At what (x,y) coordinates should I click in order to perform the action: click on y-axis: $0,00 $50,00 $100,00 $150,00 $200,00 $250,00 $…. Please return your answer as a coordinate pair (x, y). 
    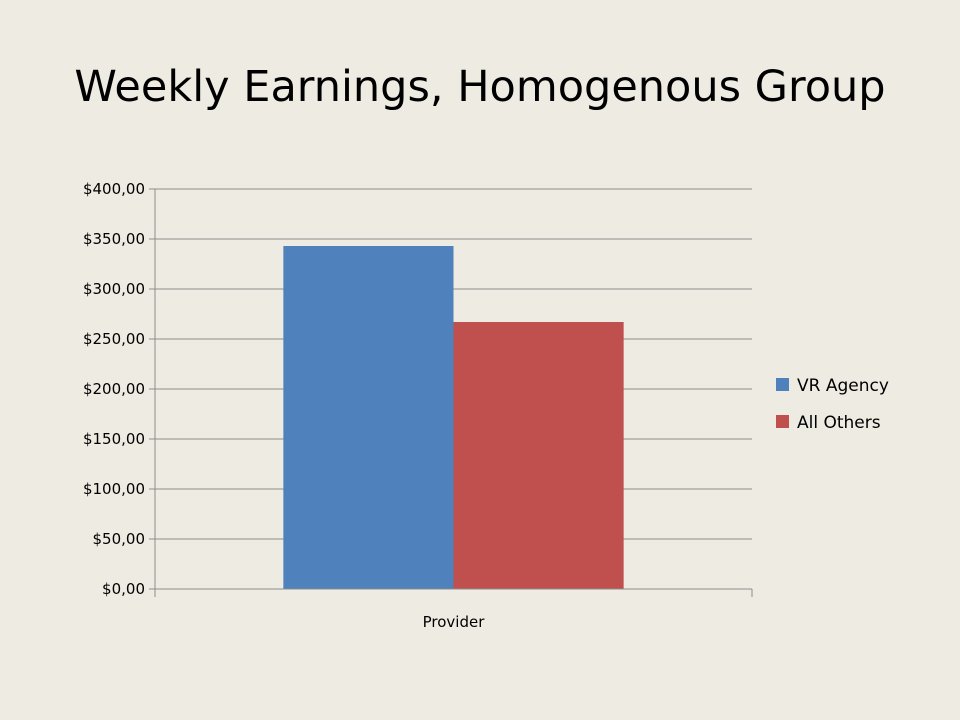
    Looking at the image, I should click on (119, 389).